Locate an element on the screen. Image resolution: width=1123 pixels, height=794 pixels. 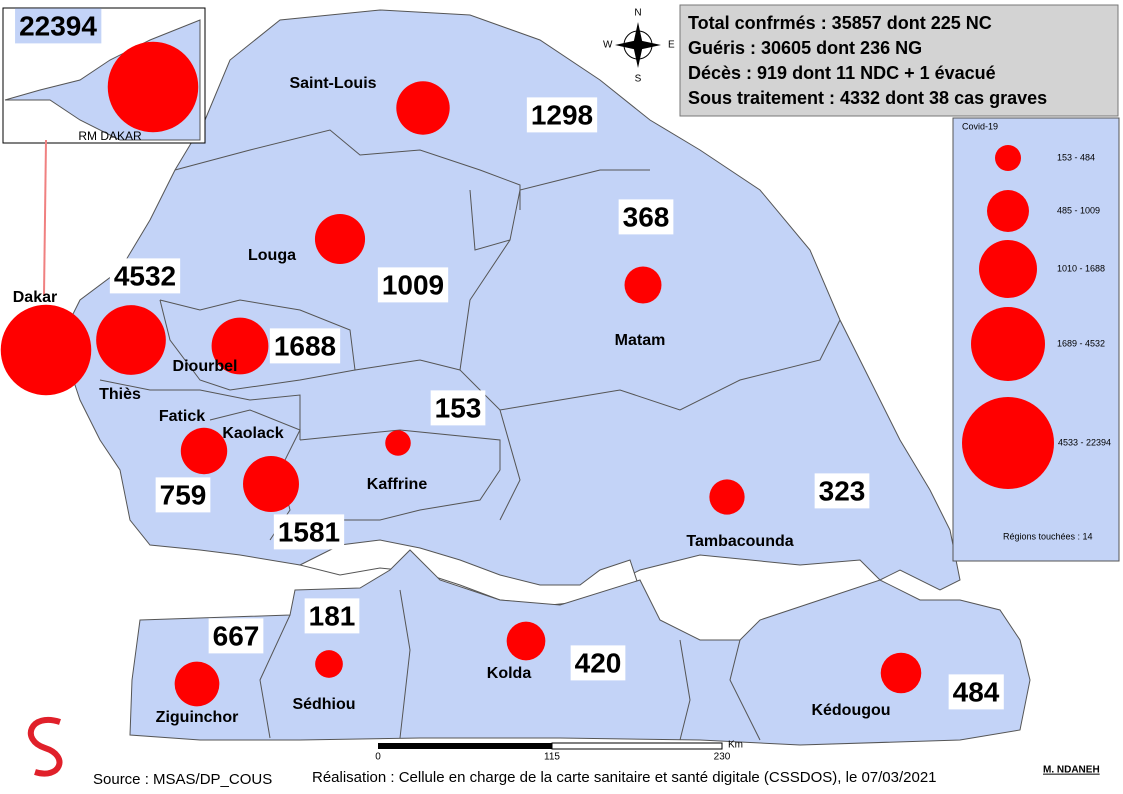
case-label: 153 is located at coordinates (458, 407).